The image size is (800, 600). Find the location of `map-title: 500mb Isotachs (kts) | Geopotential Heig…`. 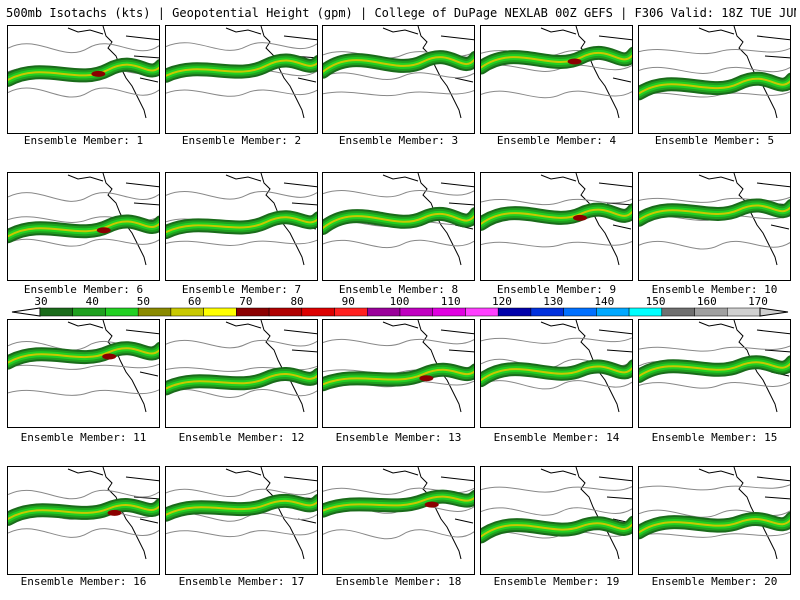

map-title: 500mb Isotachs (kts) | Geopotential Heig… is located at coordinates (401, 13).